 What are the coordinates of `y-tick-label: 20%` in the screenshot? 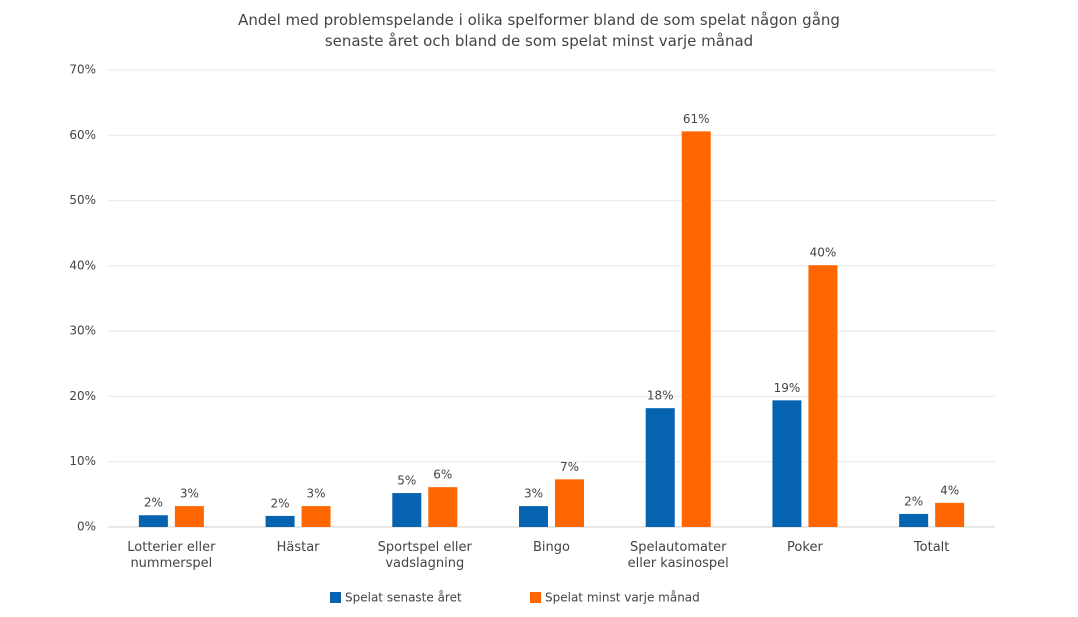 It's located at (82, 396).